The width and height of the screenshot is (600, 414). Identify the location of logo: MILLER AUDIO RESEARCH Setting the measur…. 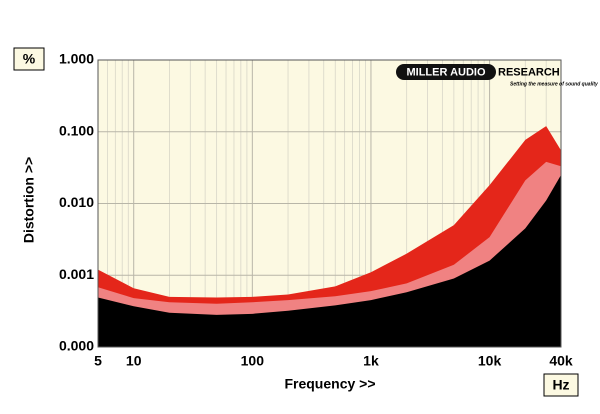
(497, 75).